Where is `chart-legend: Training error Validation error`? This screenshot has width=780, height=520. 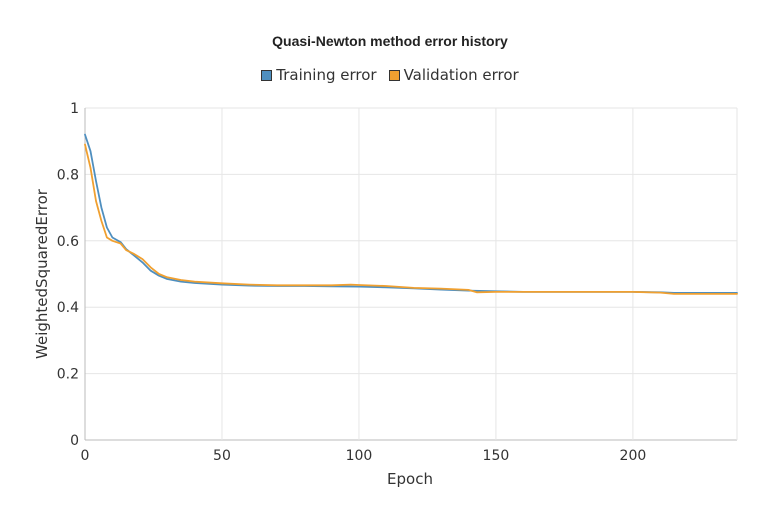
chart-legend: Training error Validation error is located at coordinates (390, 75).